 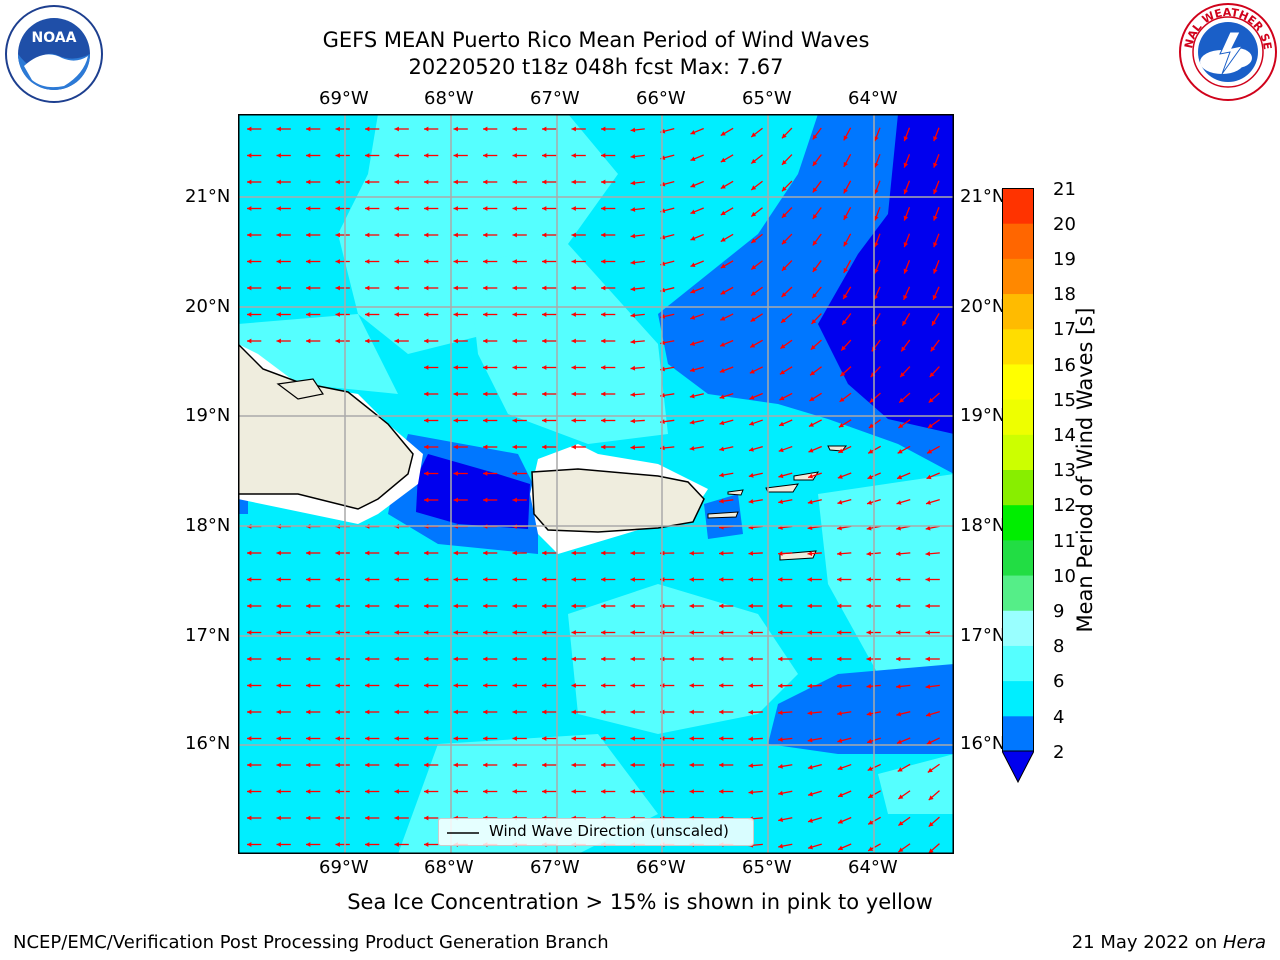 I want to click on lat-label-right: 21°N, so click(x=983, y=196).